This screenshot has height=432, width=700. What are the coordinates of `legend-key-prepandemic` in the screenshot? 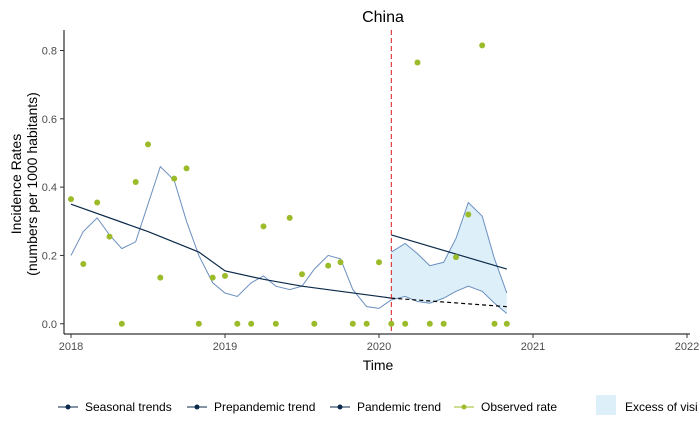 It's located at (197, 407).